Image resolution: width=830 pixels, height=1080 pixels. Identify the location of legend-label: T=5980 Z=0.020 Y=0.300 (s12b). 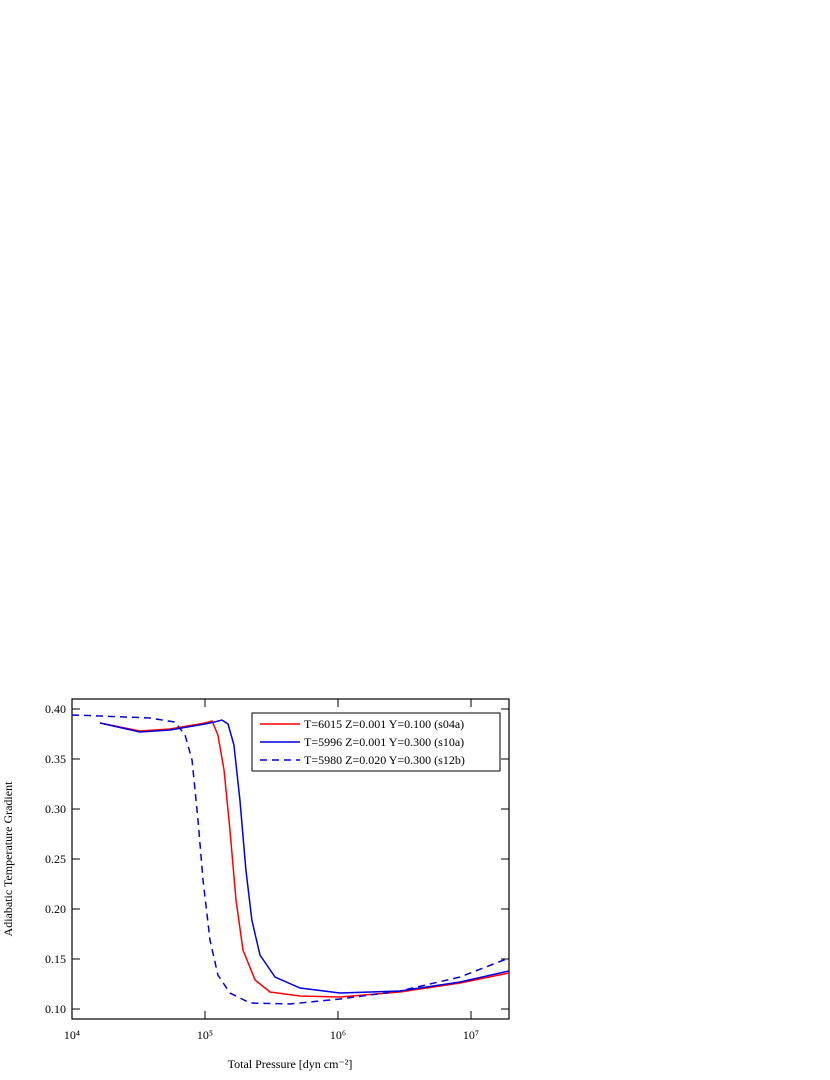
(384, 760).